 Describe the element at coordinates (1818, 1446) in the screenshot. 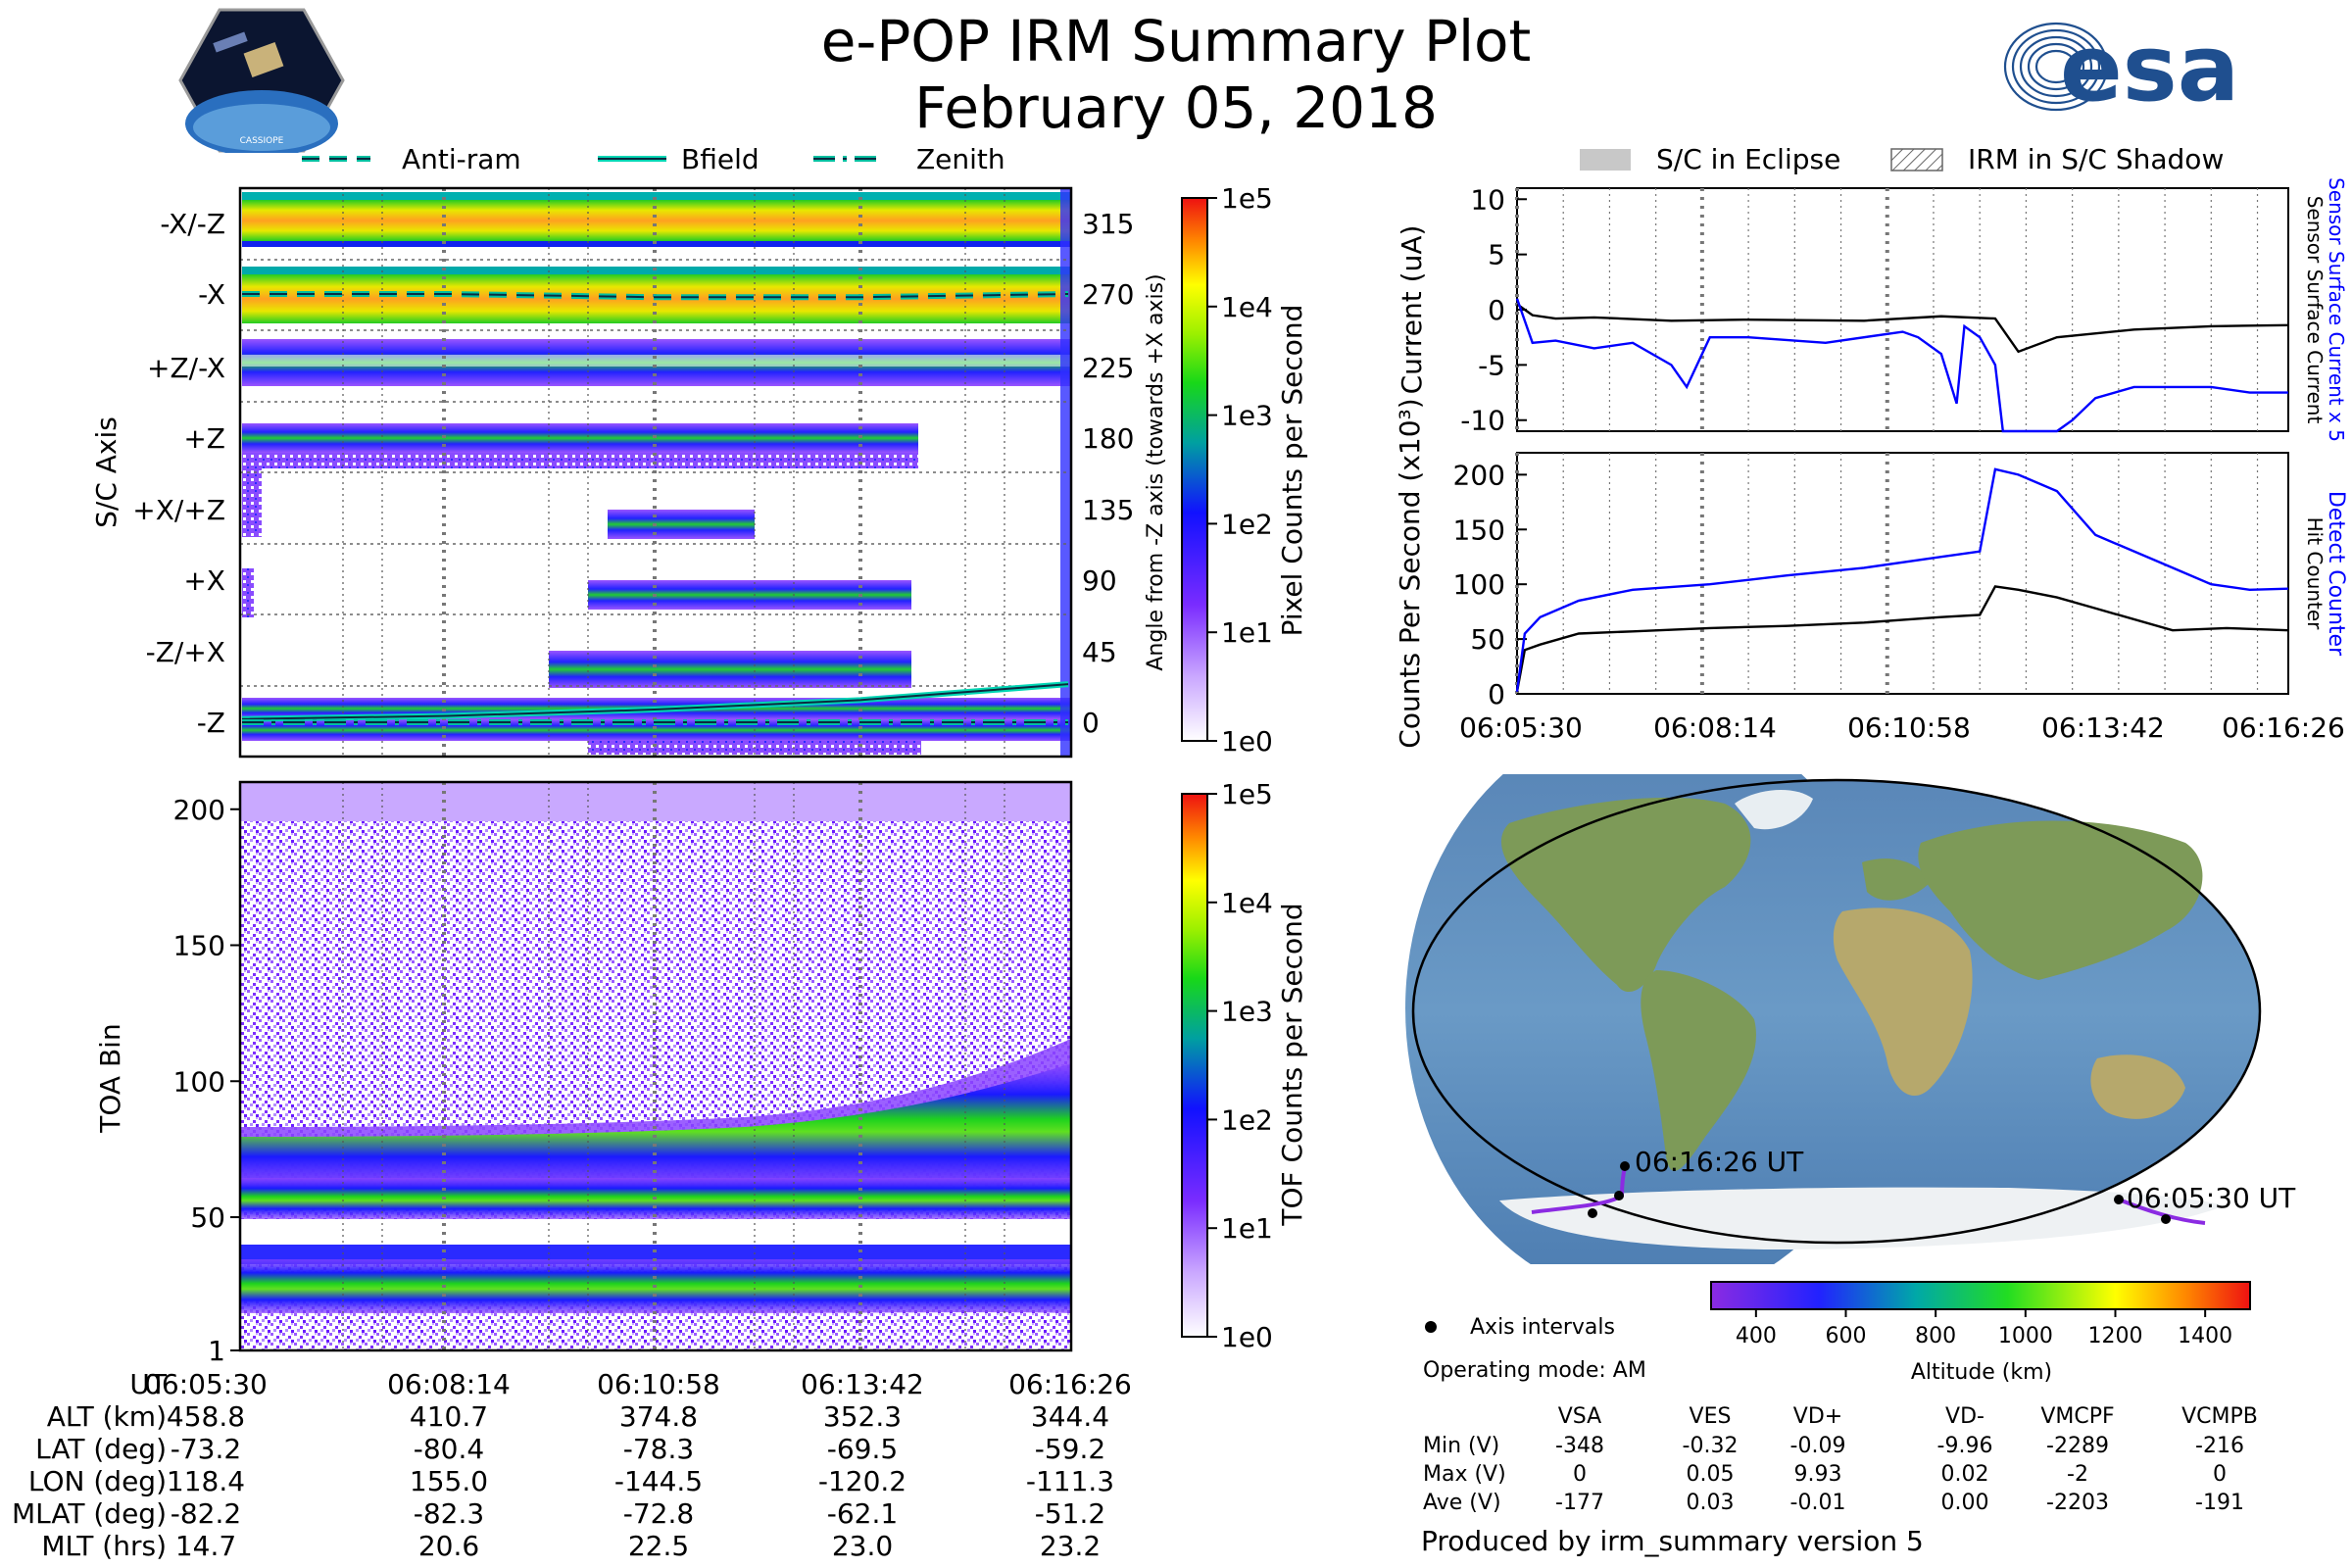

I see `vt-cell: -0.09` at that location.